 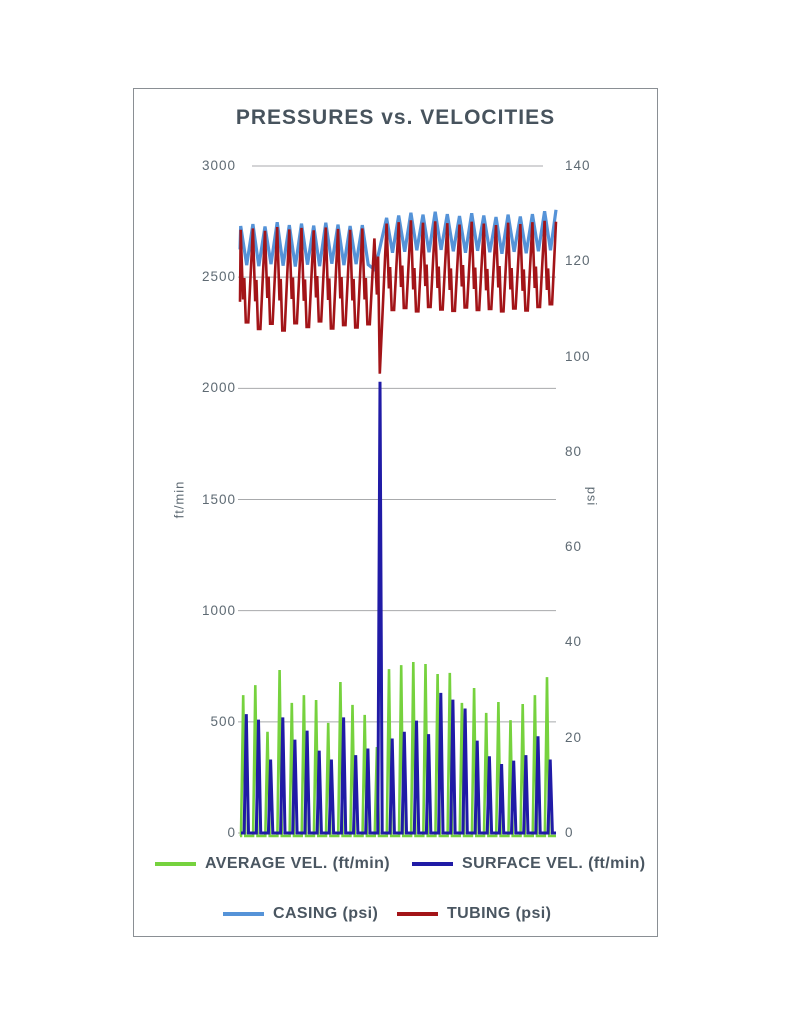 I want to click on legend-item-average-vel: AVERAGE VEL. (ft/min), so click(x=272, y=864).